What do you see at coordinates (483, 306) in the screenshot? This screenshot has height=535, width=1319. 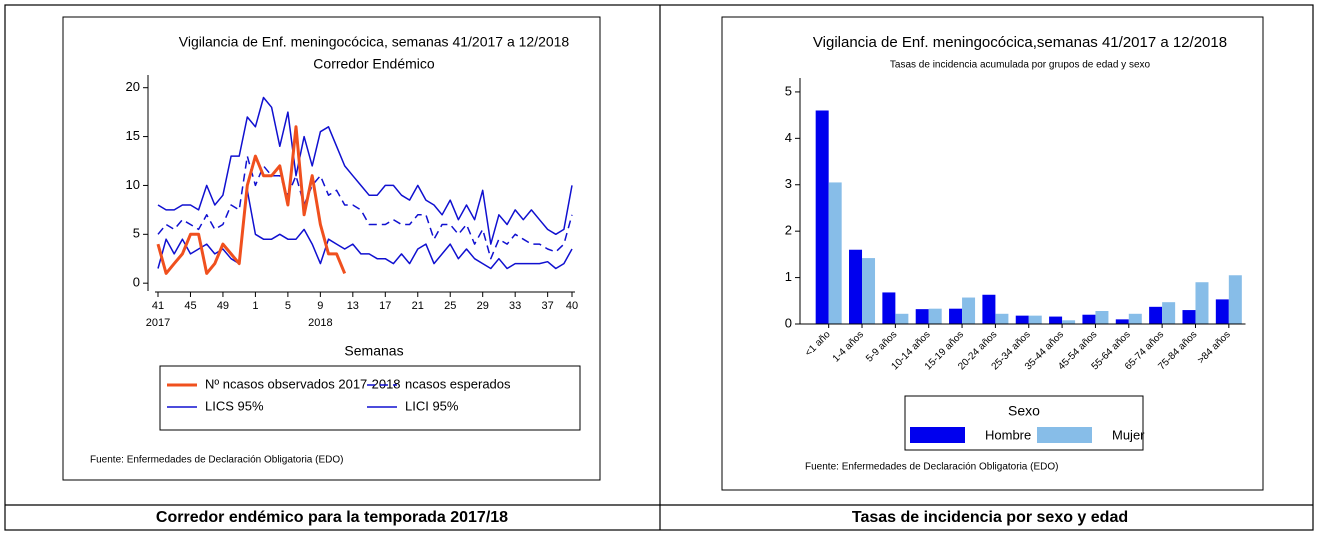 I see `x-tick-label: 29` at bounding box center [483, 306].